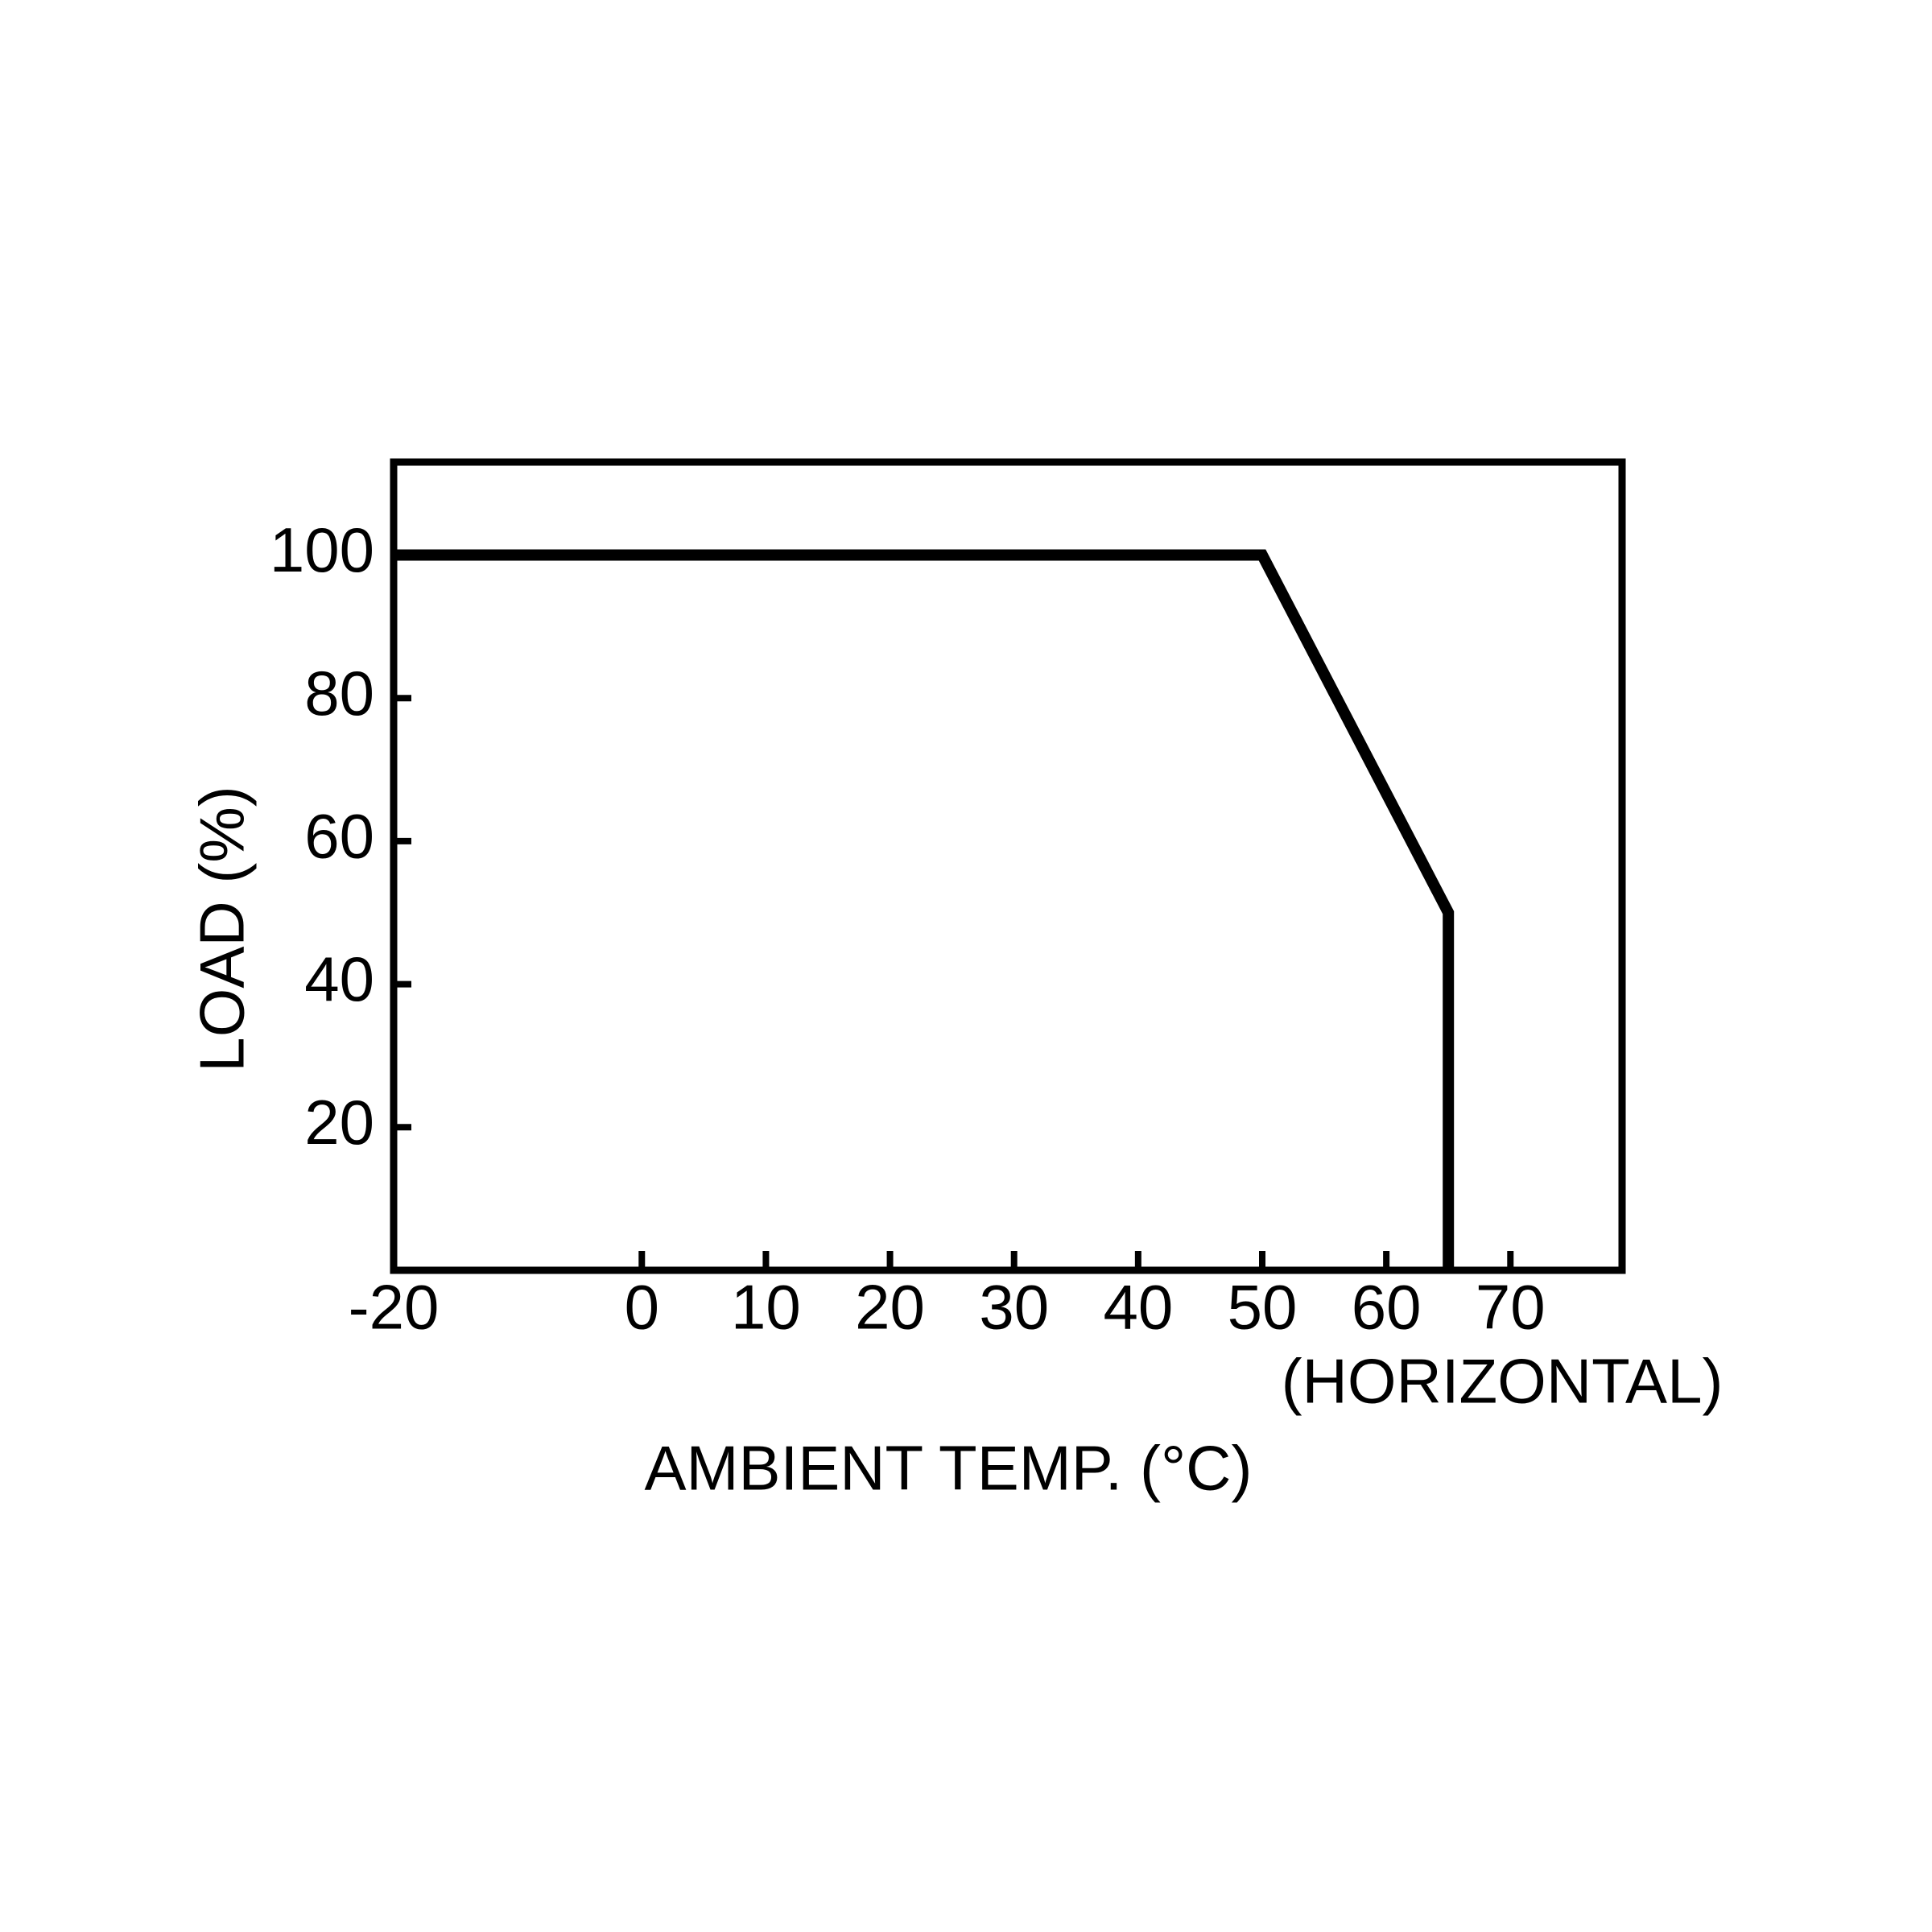 This screenshot has height=1932, width=1932. I want to click on x-tick-label: 20, so click(890, 1307).